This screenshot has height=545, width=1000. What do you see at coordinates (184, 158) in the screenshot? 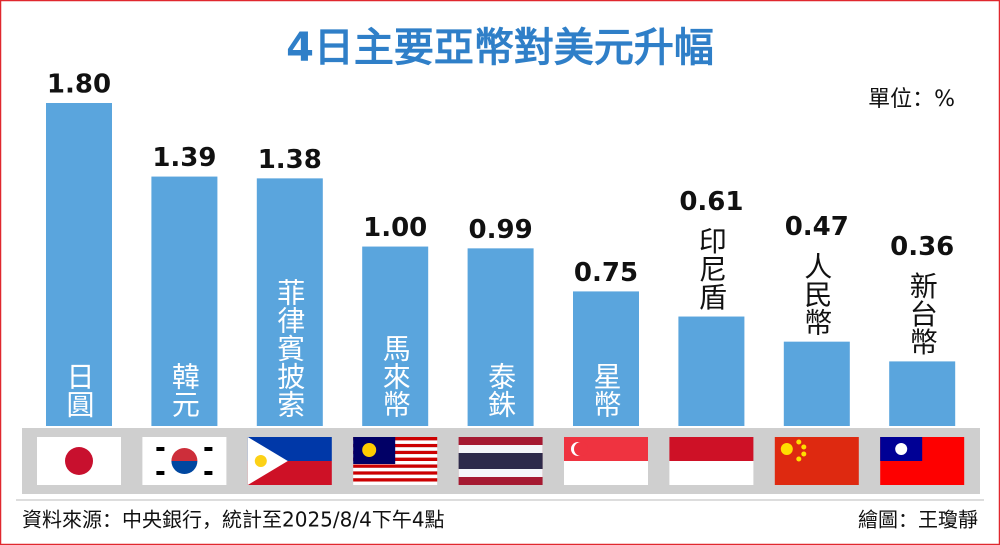
I see `value-label: 1.39` at bounding box center [184, 158].